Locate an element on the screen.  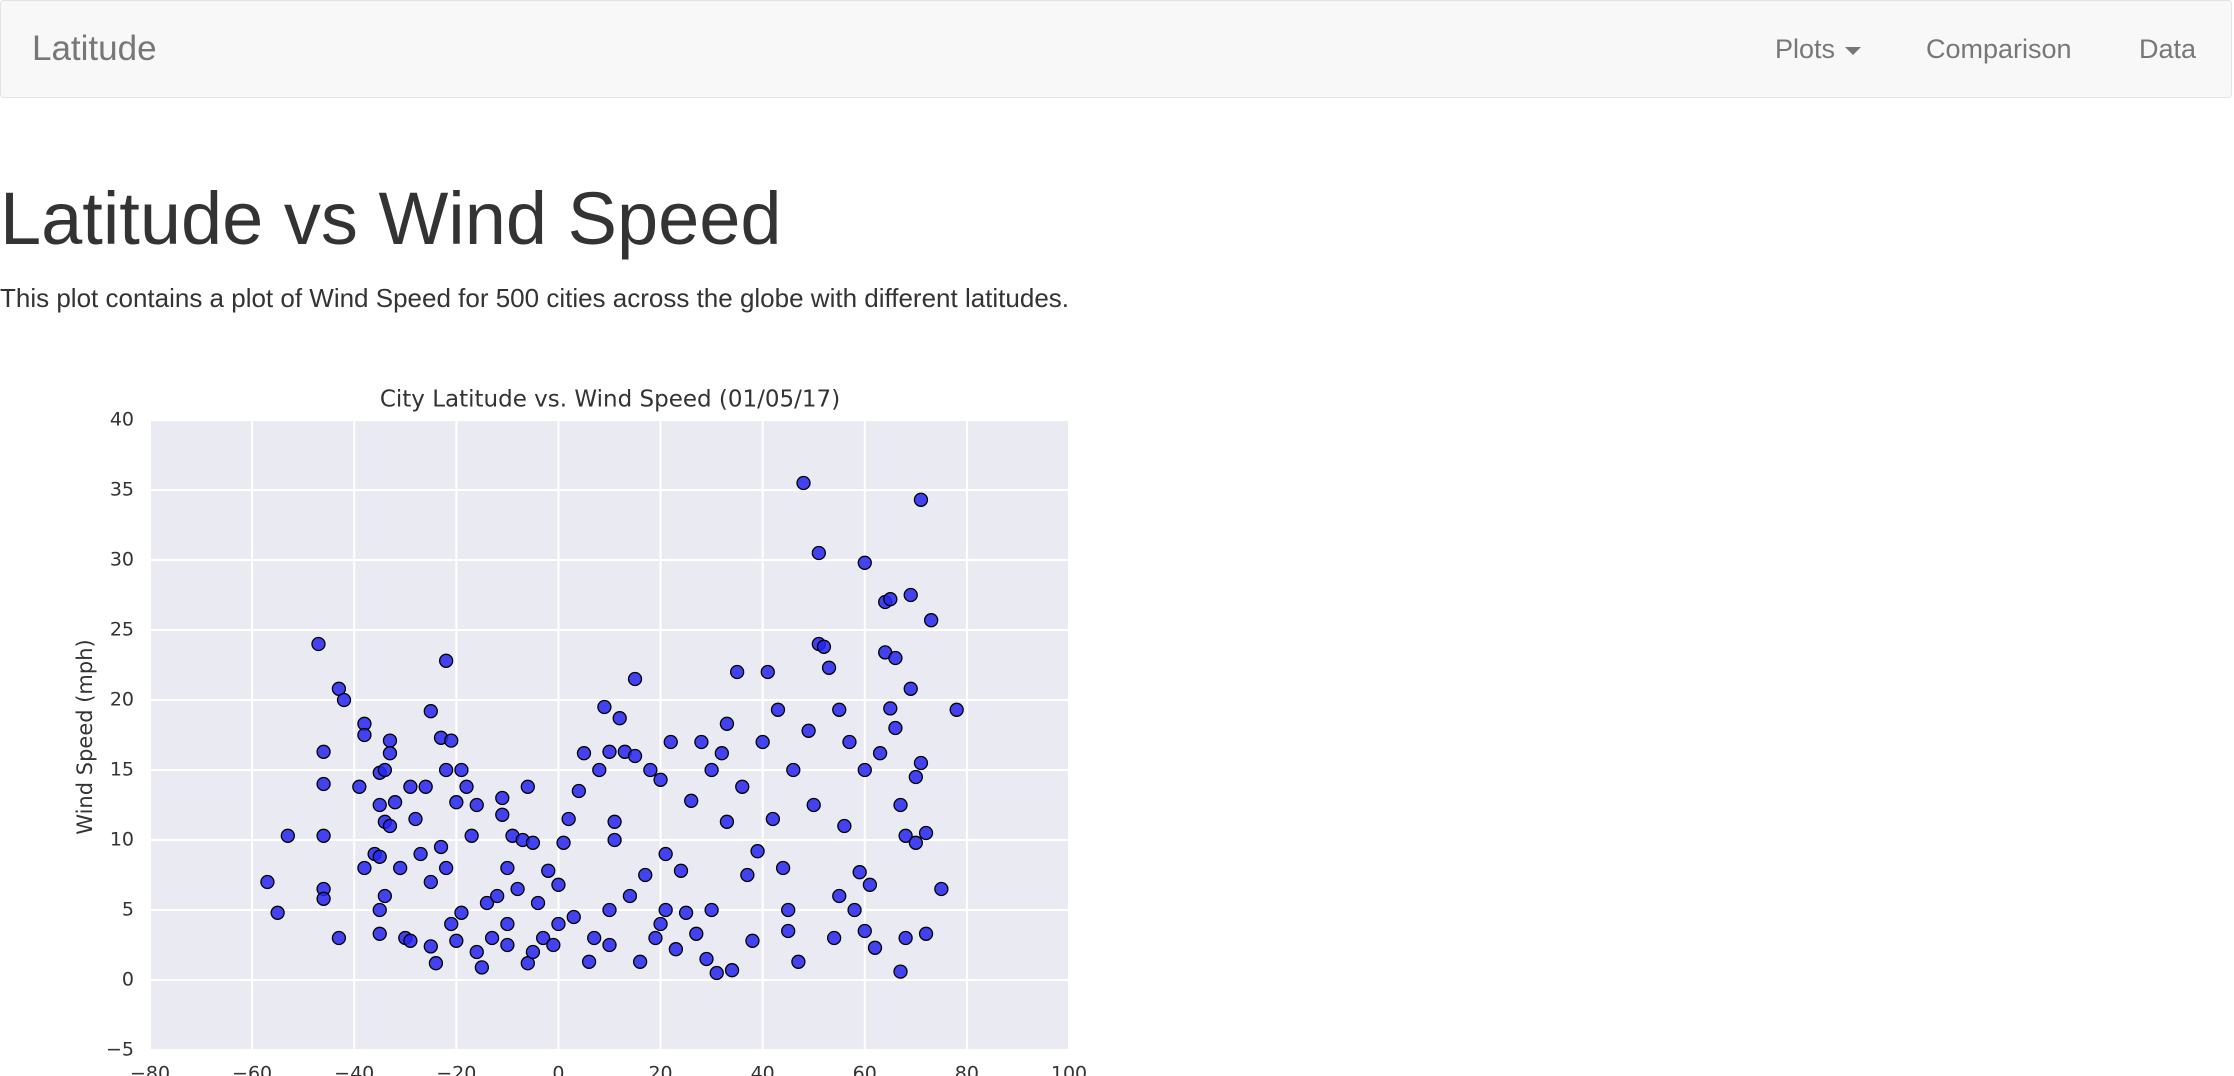
y-tick-label: 30 is located at coordinates (122, 560).